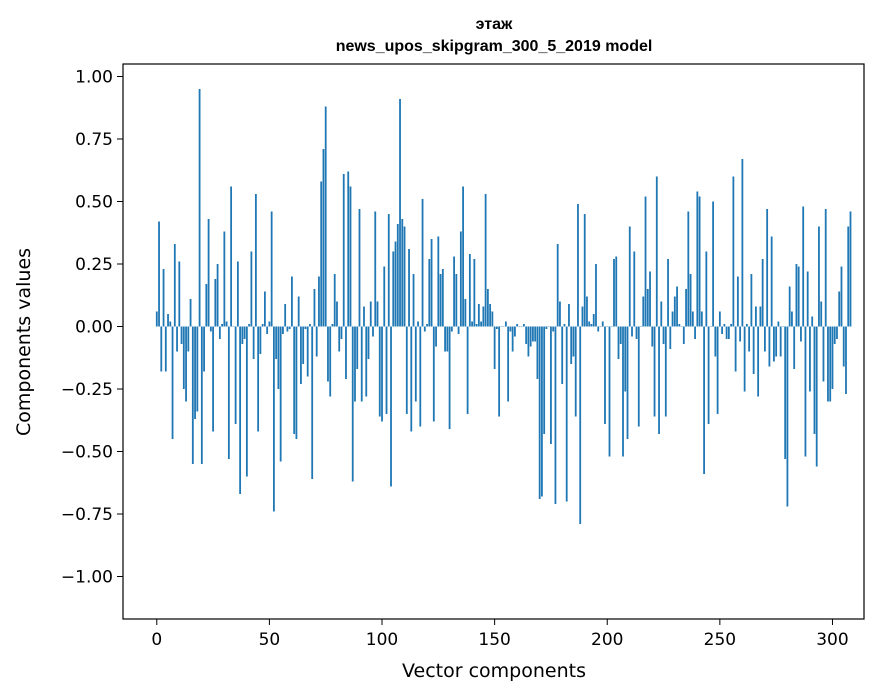  What do you see at coordinates (92, 328) in the screenshot?
I see `y-axis-ticks: −1.00 −0.75 −0.50 −0.25 0.00 0.25 0.50 0.75 1.00` at bounding box center [92, 328].